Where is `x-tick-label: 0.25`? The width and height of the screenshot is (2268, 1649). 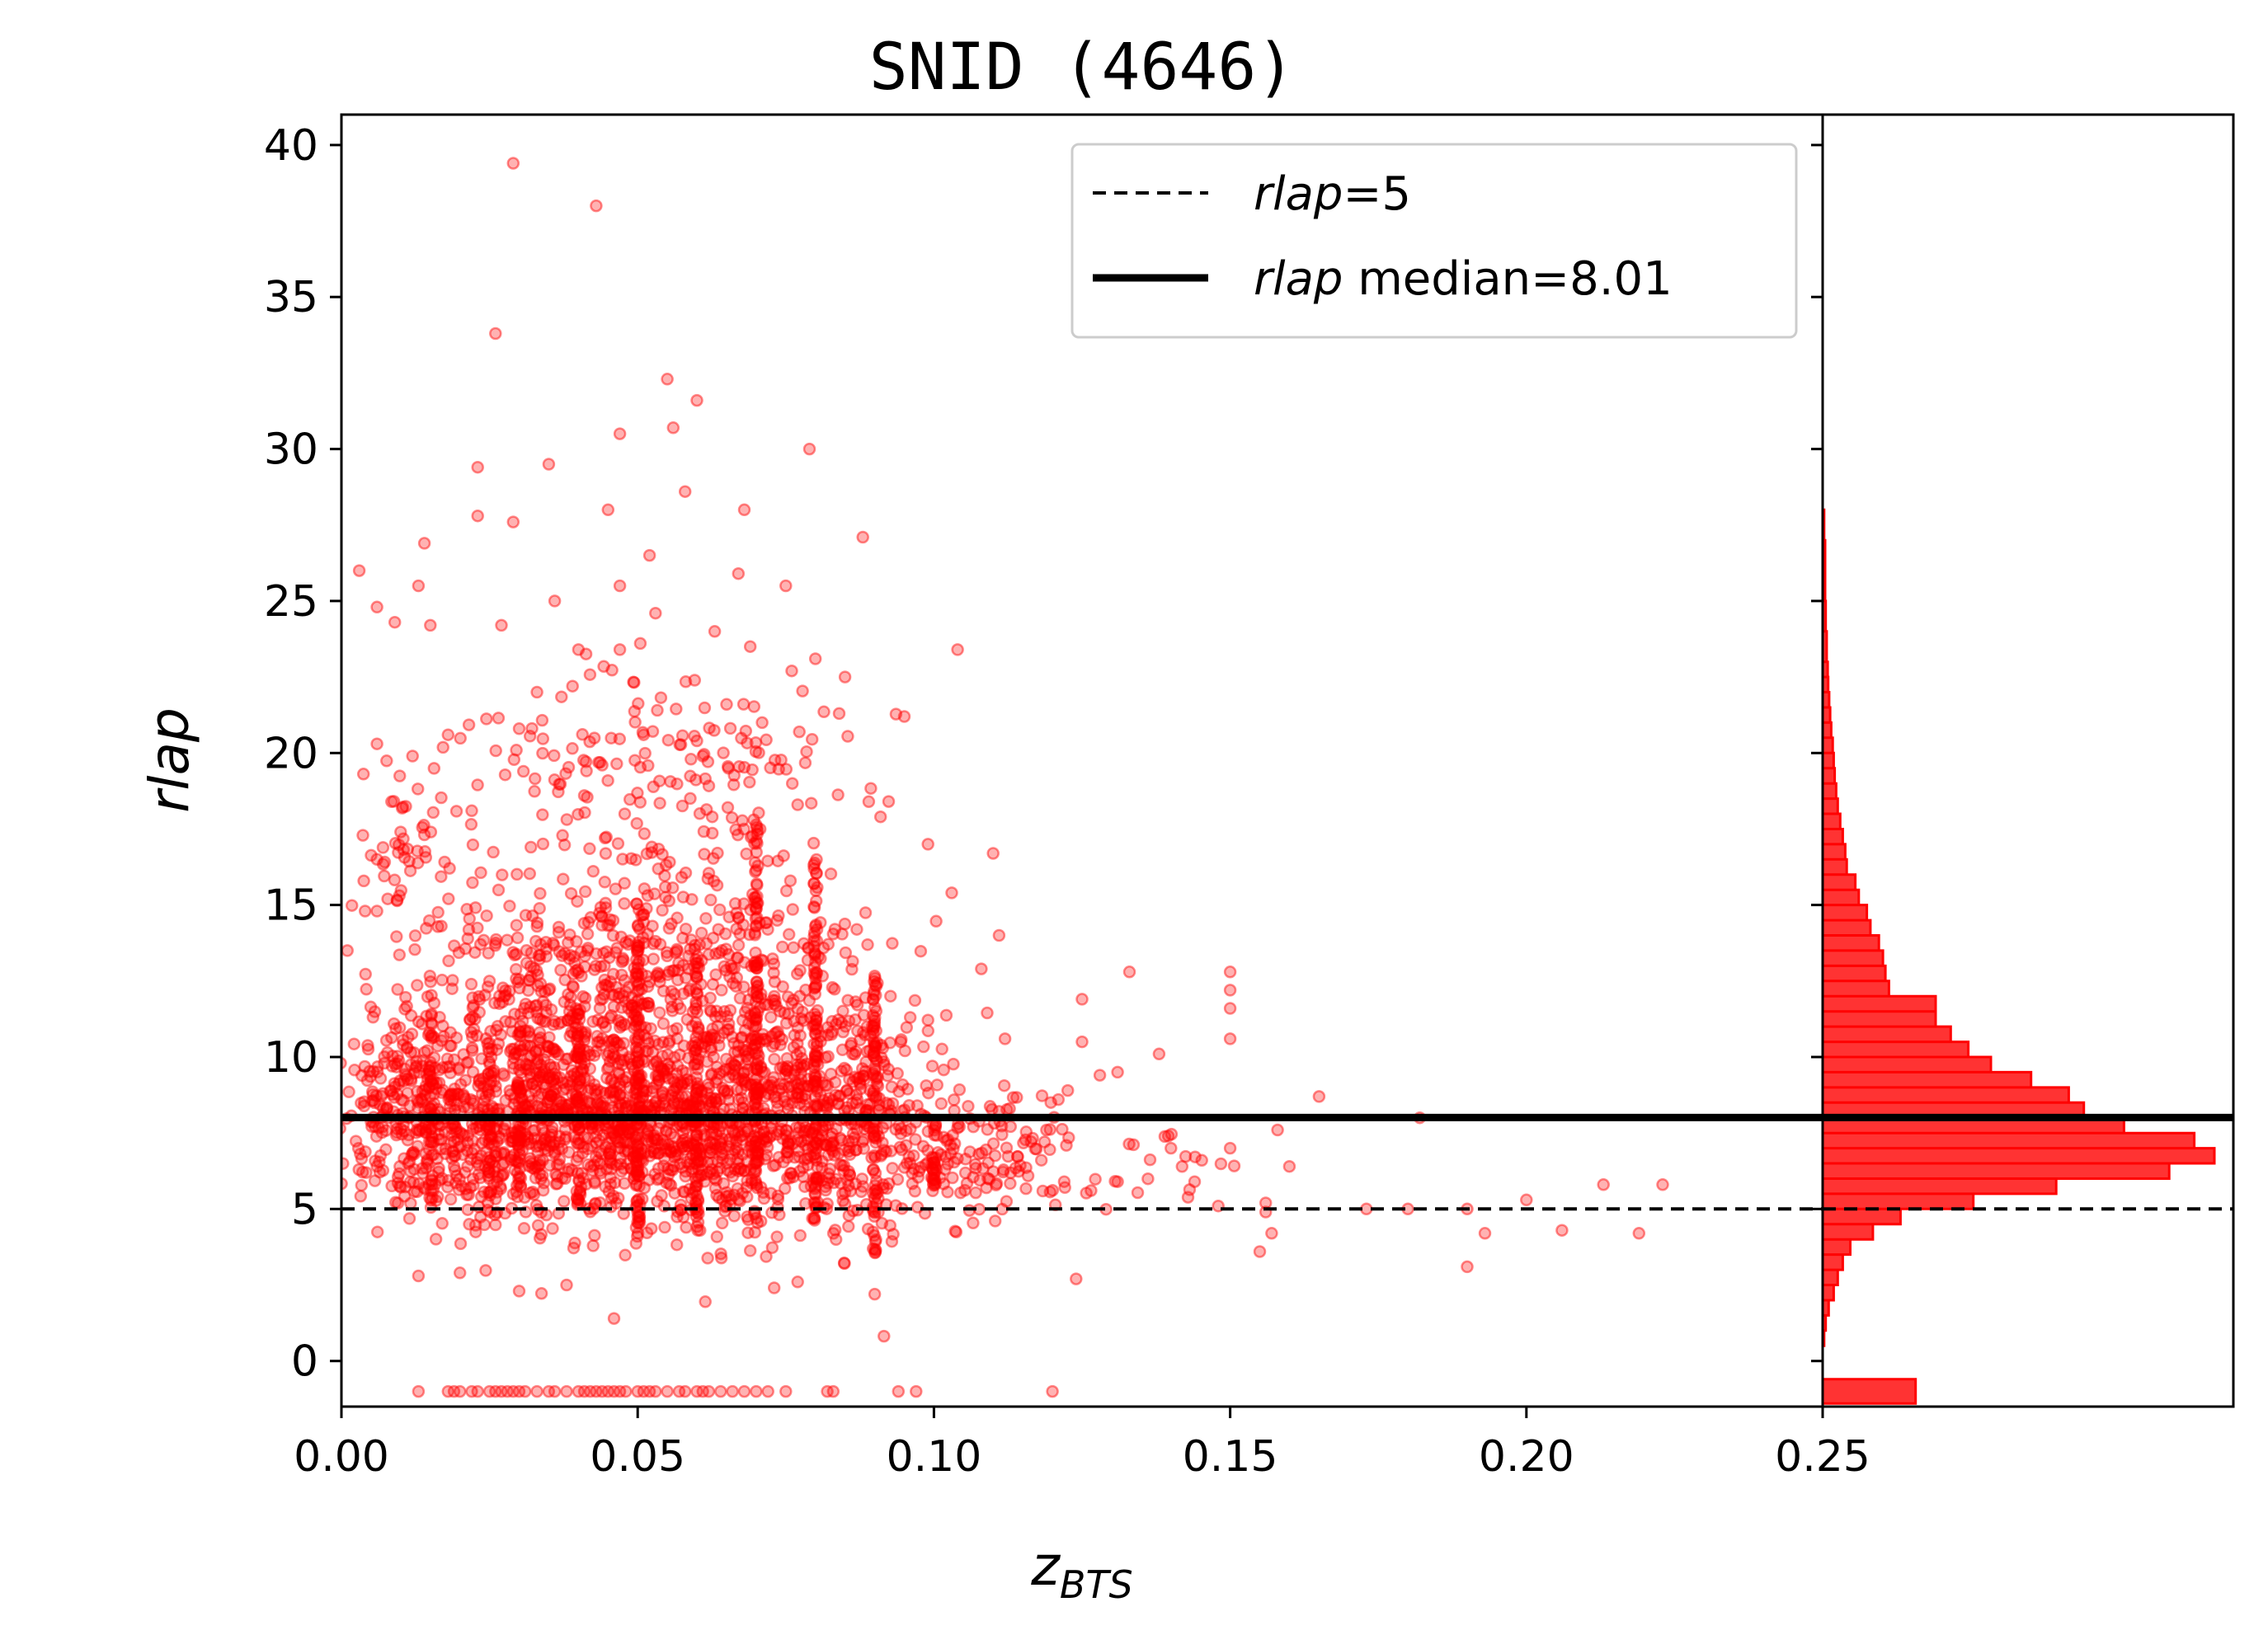 x-tick-label: 0.25 is located at coordinates (1822, 1457).